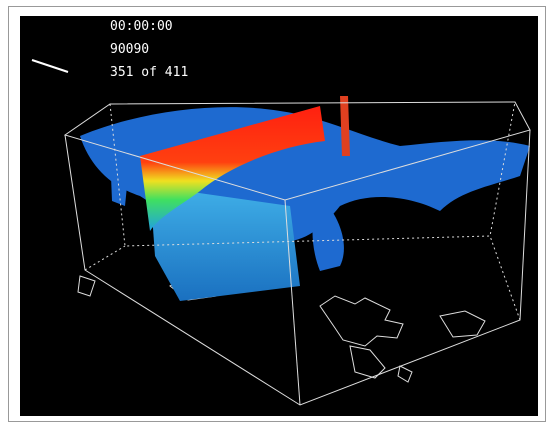 The width and height of the screenshot is (554, 428). What do you see at coordinates (149, 72) in the screenshot?
I see `frame-label: 351 of 411` at bounding box center [149, 72].